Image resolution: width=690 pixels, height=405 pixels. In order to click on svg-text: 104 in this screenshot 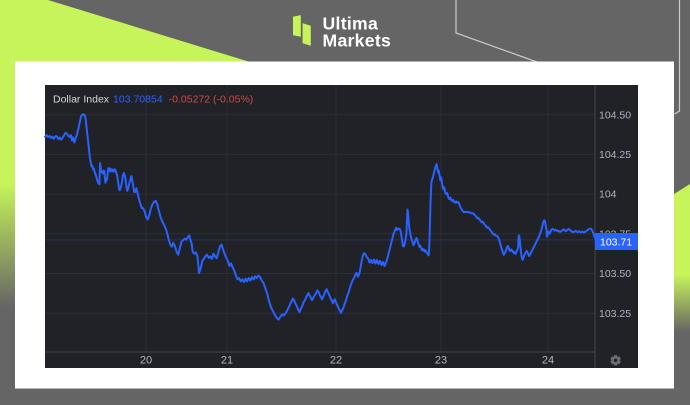, I will do `click(608, 195)`.